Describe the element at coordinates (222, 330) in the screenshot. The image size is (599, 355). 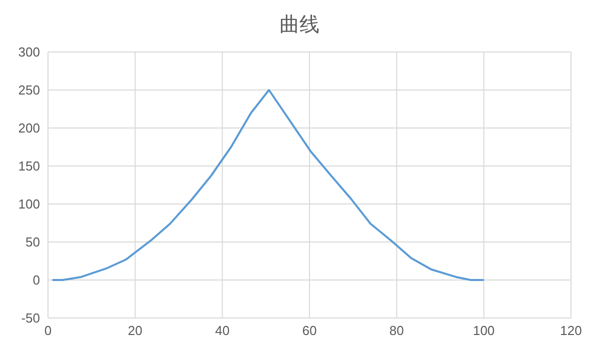
I see `x-tick-label: 40` at that location.